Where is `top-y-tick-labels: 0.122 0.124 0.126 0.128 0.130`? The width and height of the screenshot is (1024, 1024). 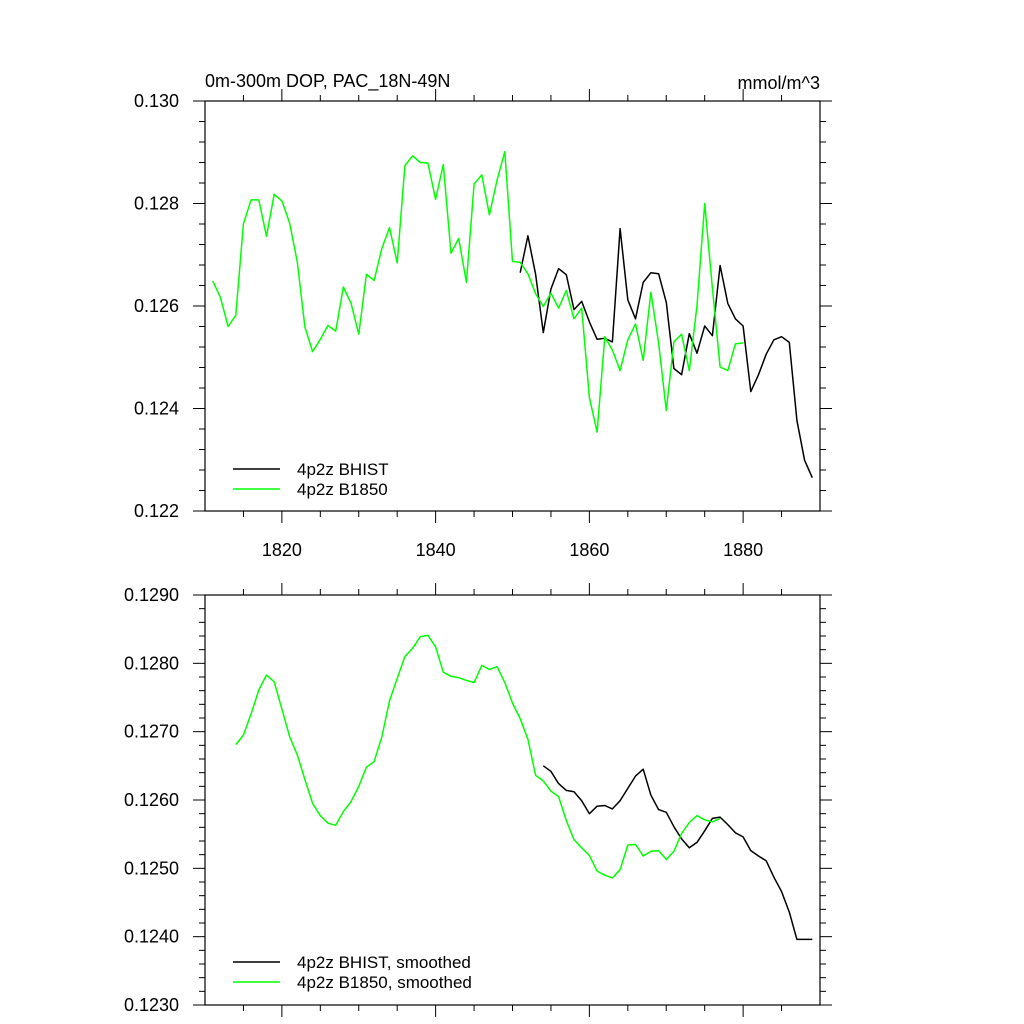
top-y-tick-labels: 0.122 0.124 0.126 0.128 0.130 is located at coordinates (156, 306).